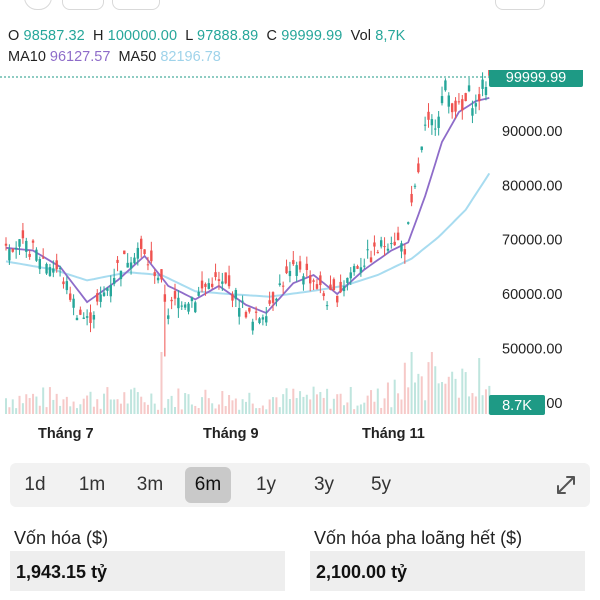 The image size is (600, 600). I want to click on toolbar-button-right, so click(520, 5).